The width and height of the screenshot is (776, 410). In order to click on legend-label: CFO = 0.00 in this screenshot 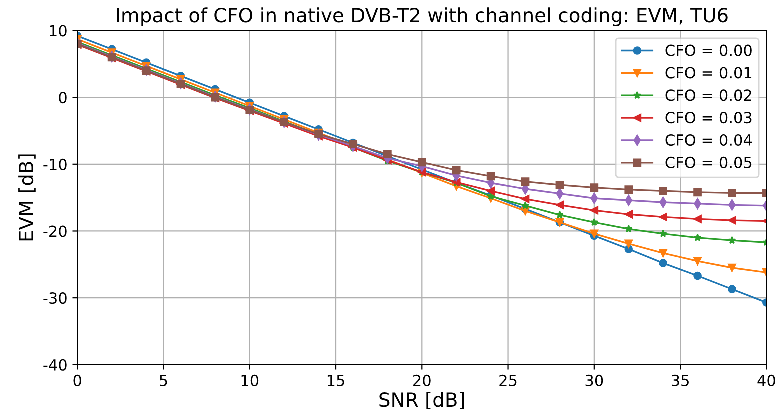, I will do `click(709, 50)`.